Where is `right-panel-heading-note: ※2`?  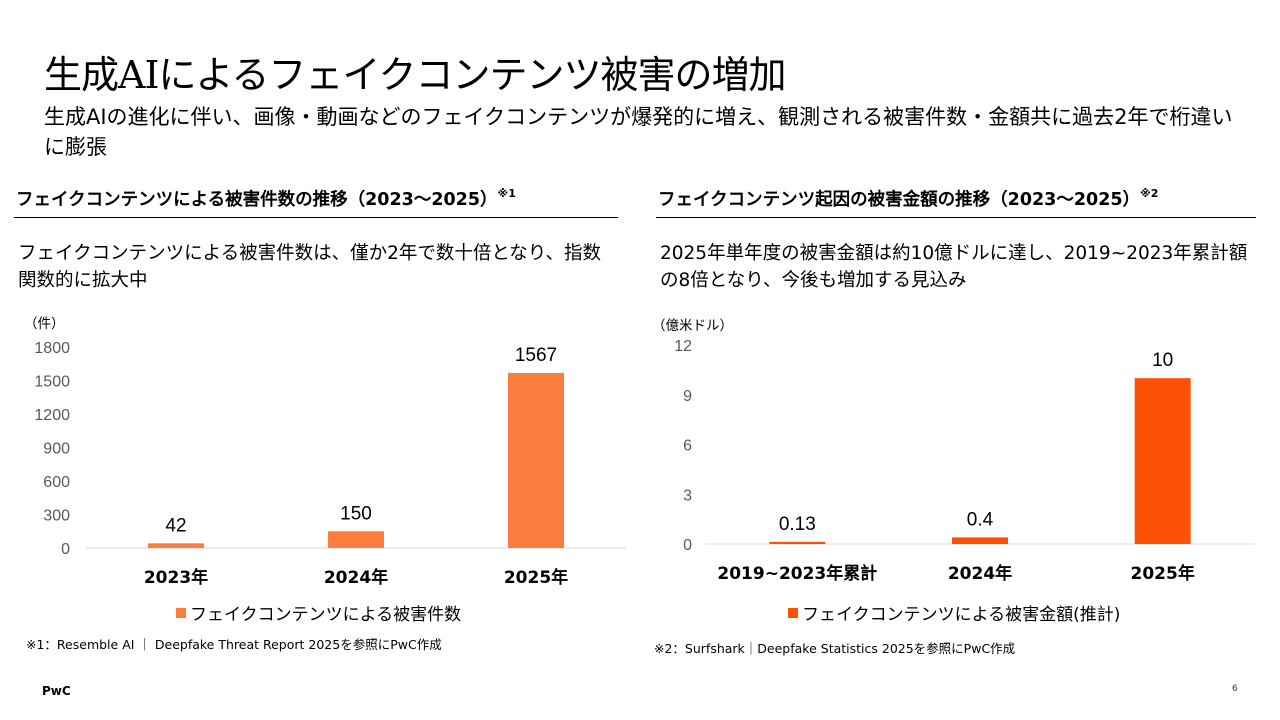 right-panel-heading-note: ※2 is located at coordinates (1149, 193).